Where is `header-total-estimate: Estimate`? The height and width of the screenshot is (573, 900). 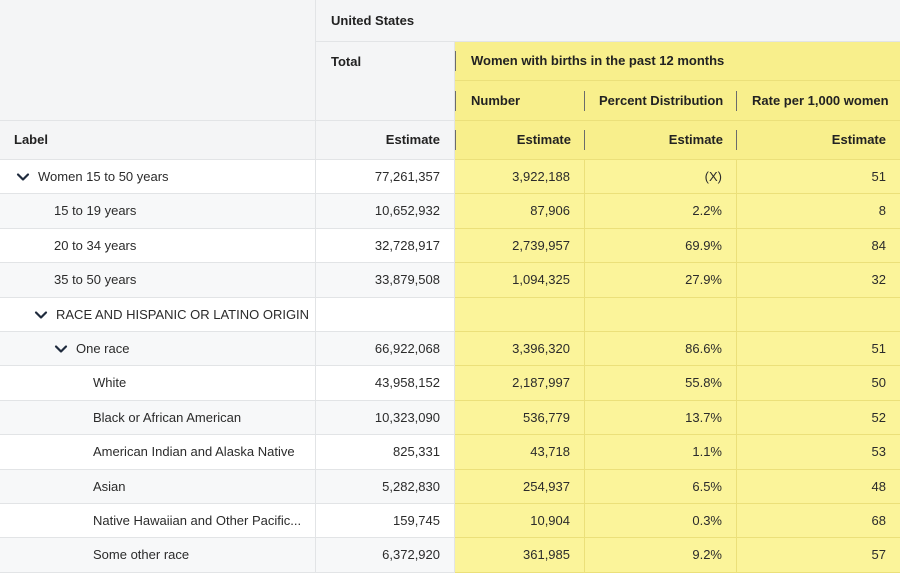 header-total-estimate: Estimate is located at coordinates (385, 140).